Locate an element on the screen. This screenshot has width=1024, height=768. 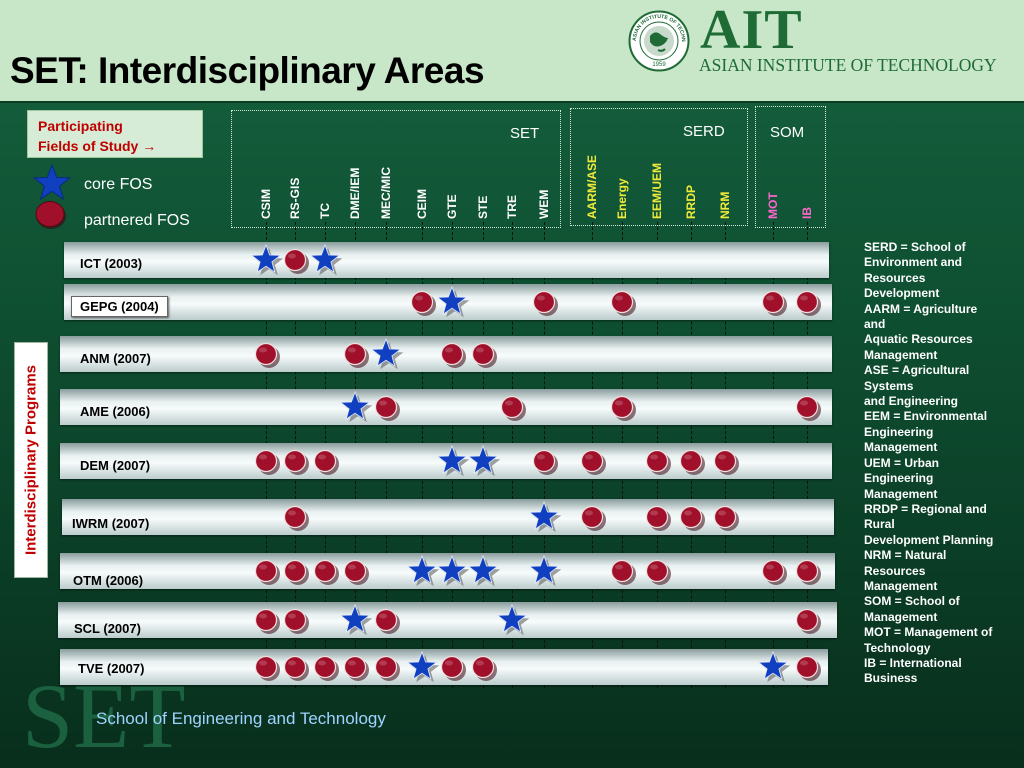
abbreviation-line: Environment and is located at coordinates (913, 262).